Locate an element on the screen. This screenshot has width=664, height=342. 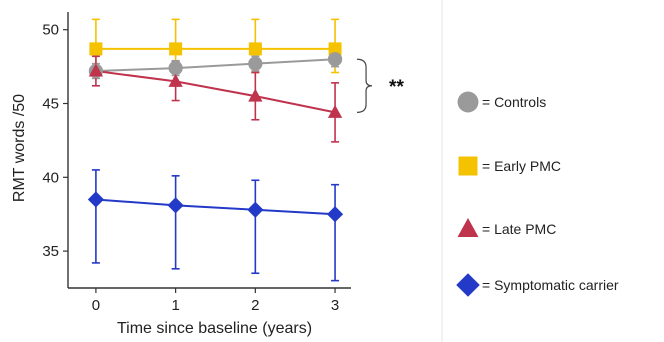
legend-controls-swatch is located at coordinates (468, 102).